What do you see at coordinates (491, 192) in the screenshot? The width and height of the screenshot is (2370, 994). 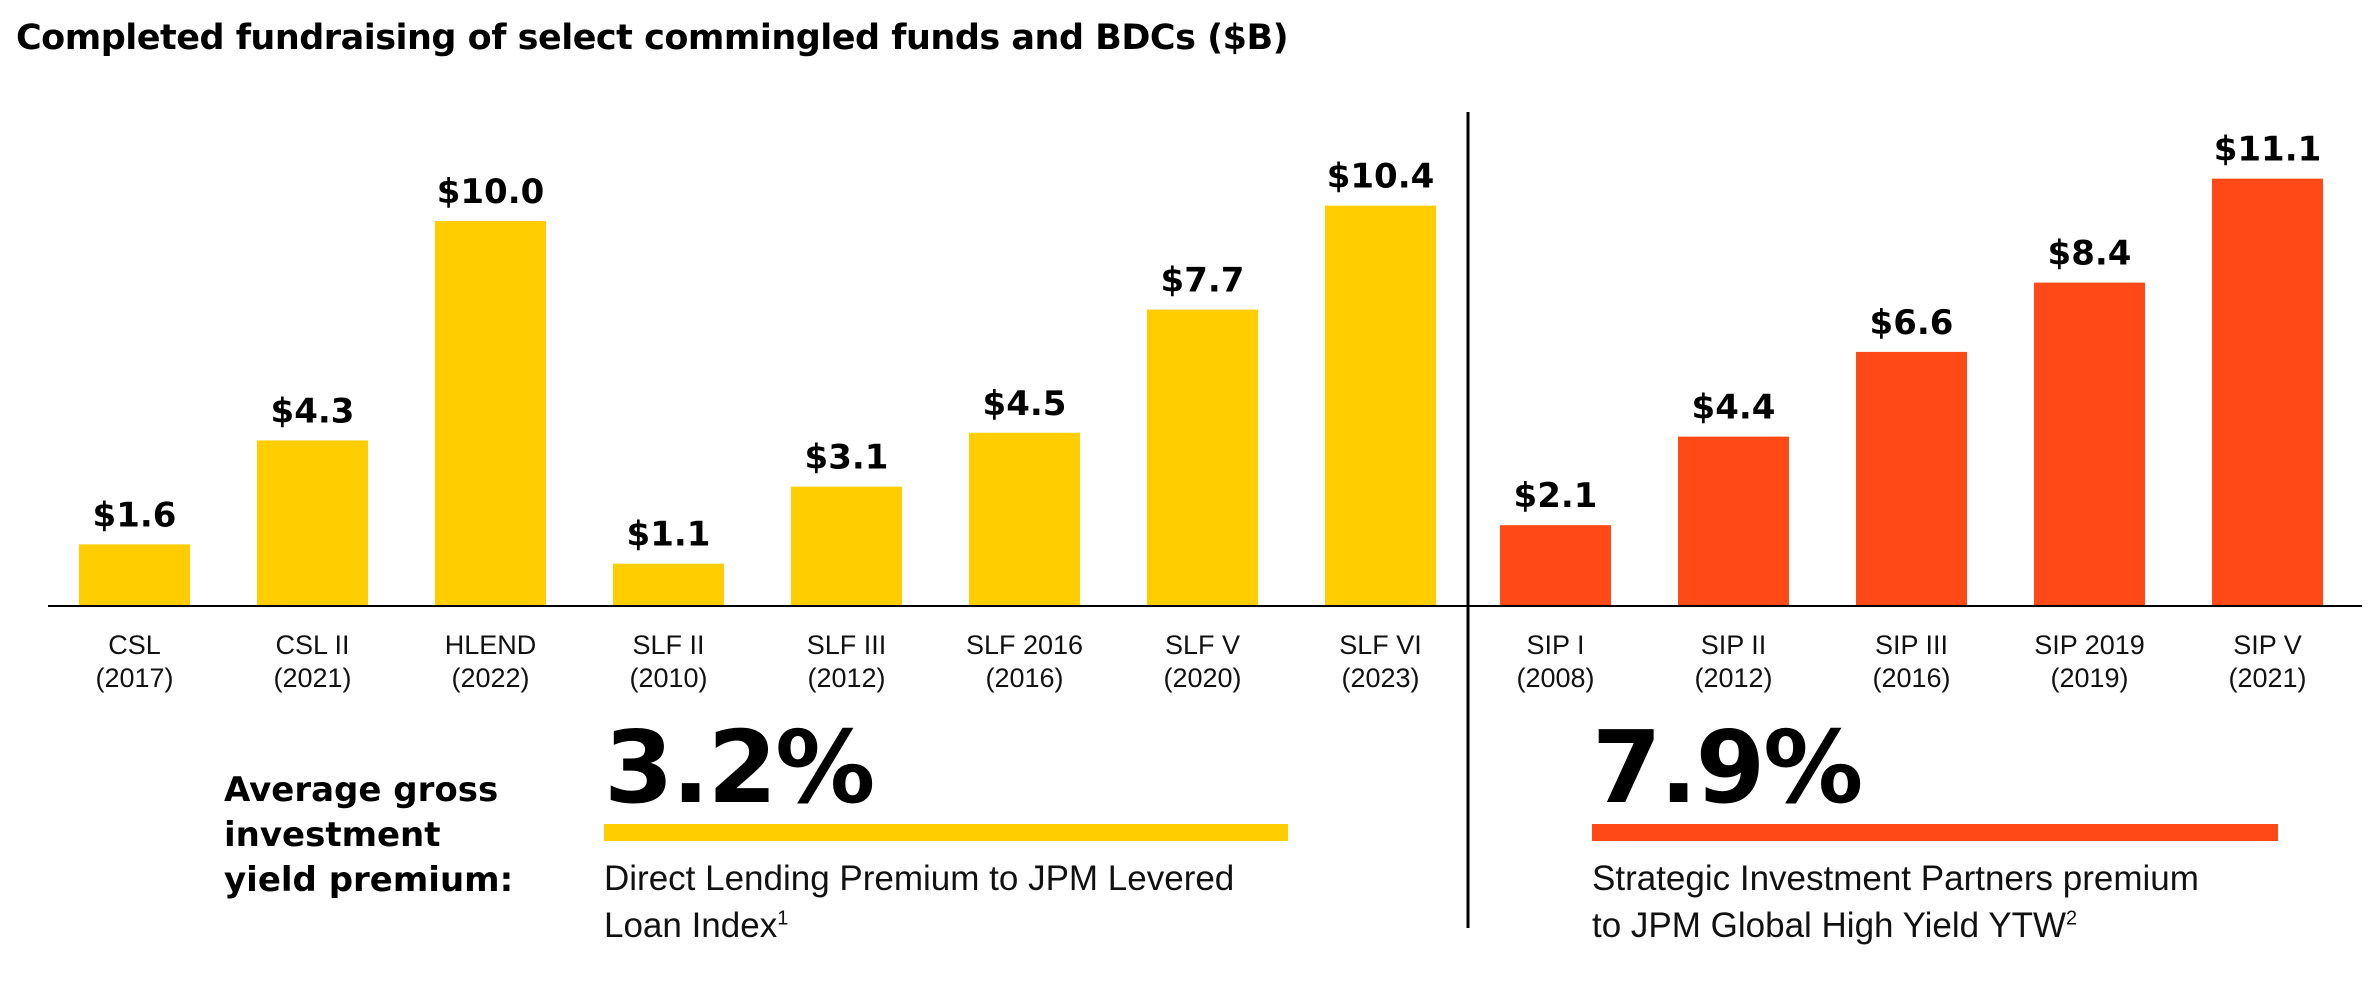 I see `data-label: $10.0` at bounding box center [491, 192].